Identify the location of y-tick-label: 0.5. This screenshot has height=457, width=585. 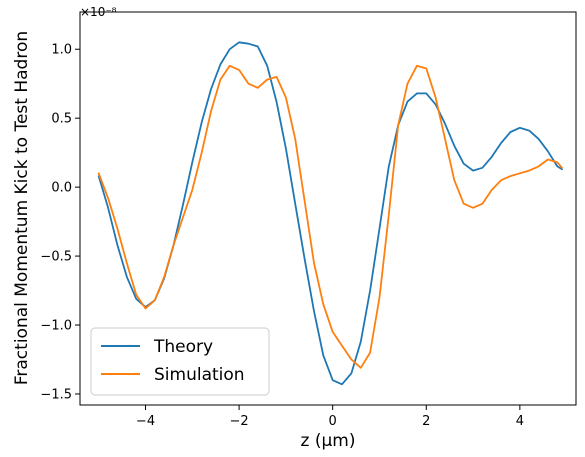
(61, 119).